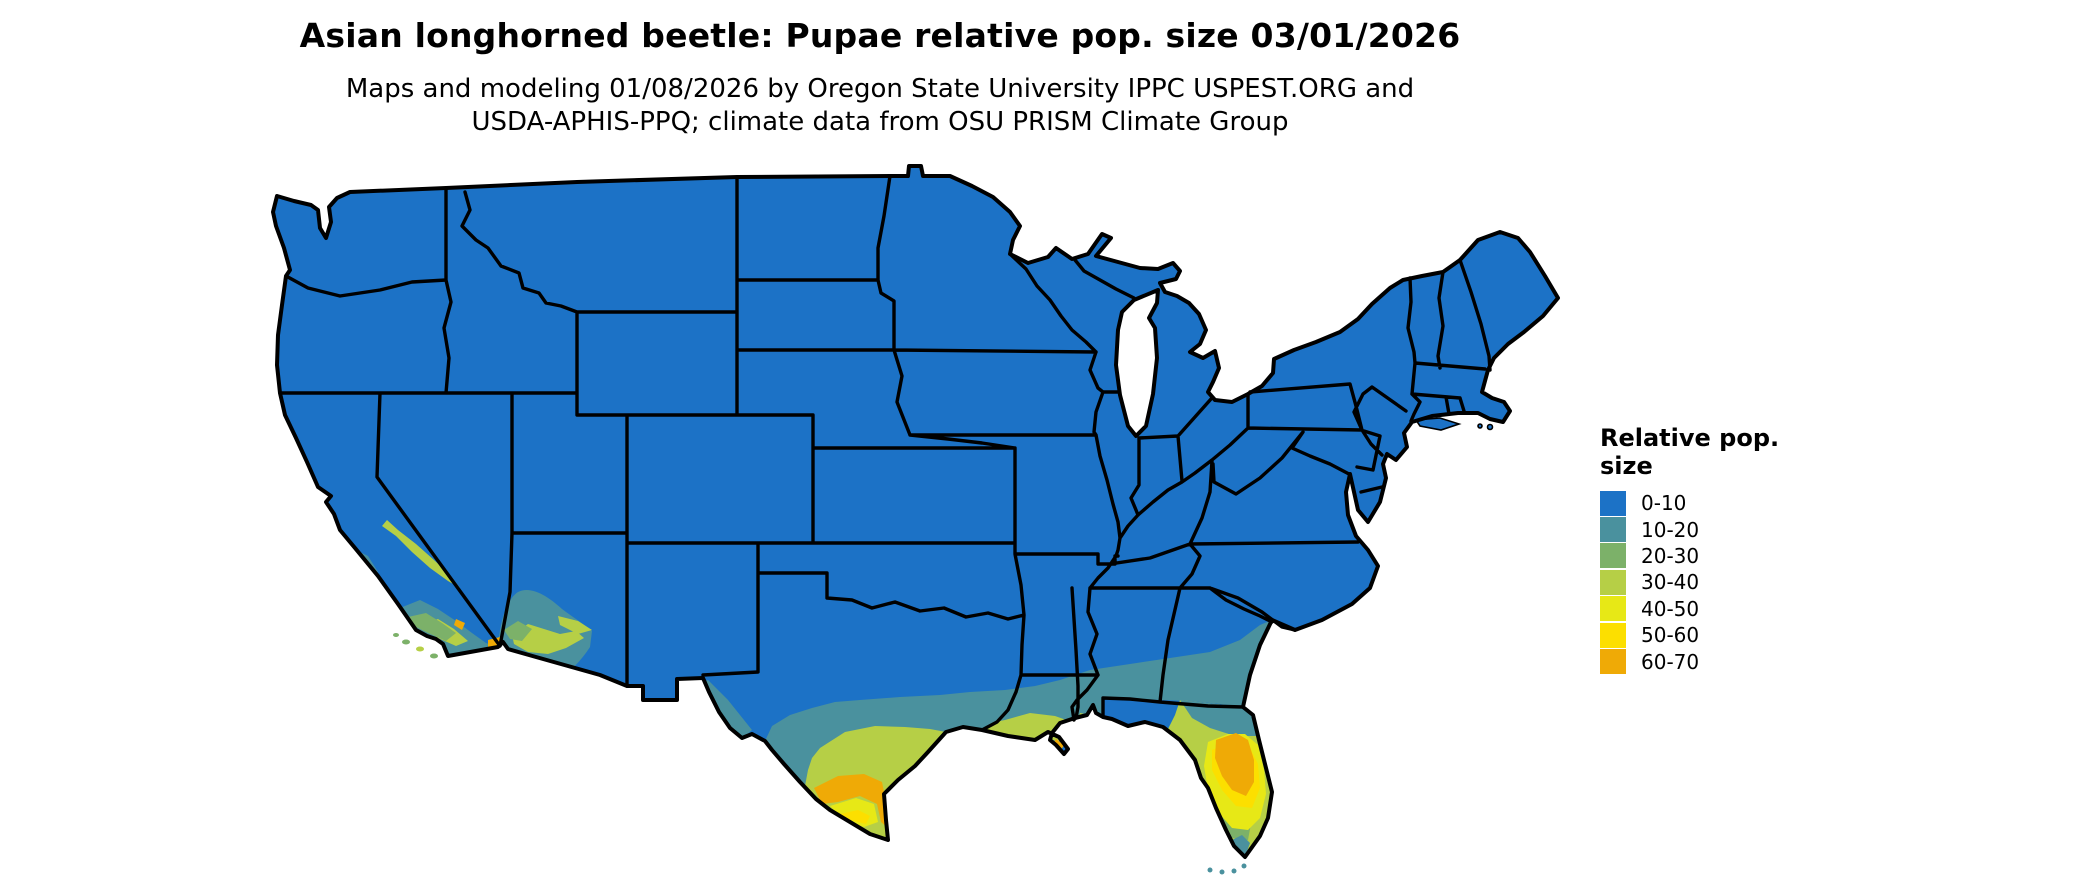  What do you see at coordinates (1239, 846) in the screenshot?
I see `band-teal-florida-tip` at bounding box center [1239, 846].